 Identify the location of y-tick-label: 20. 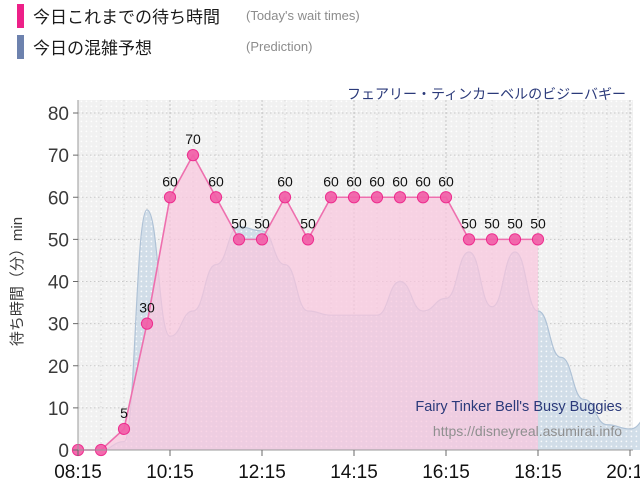
(58, 367).